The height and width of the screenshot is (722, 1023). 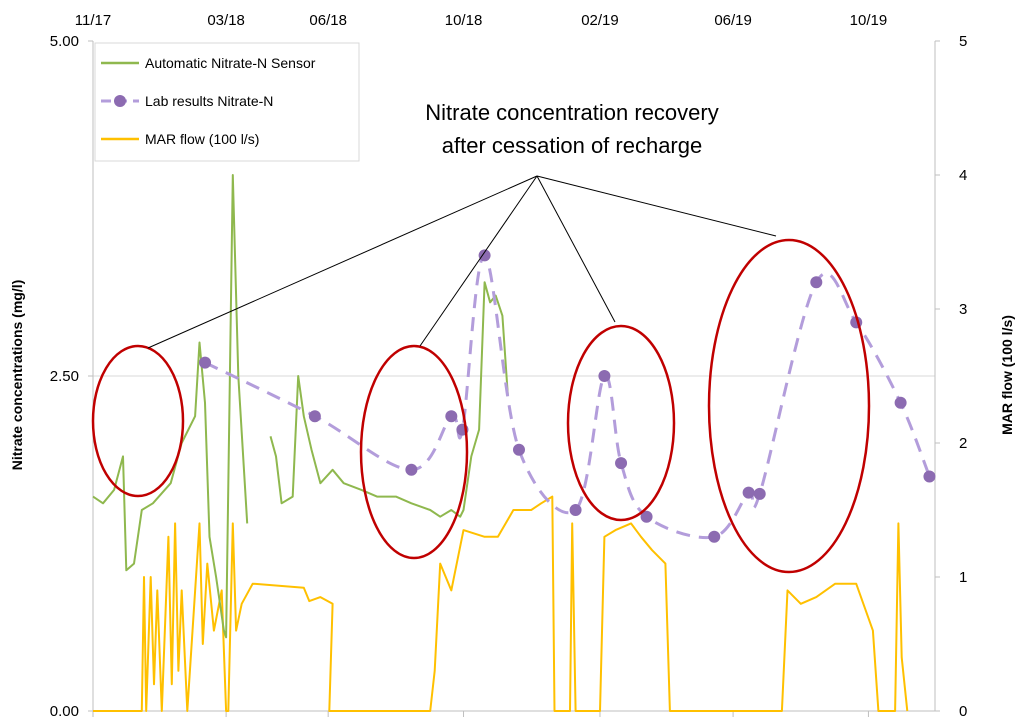 What do you see at coordinates (64, 711) in the screenshot?
I see `y-left-tick-label: 0.00` at bounding box center [64, 711].